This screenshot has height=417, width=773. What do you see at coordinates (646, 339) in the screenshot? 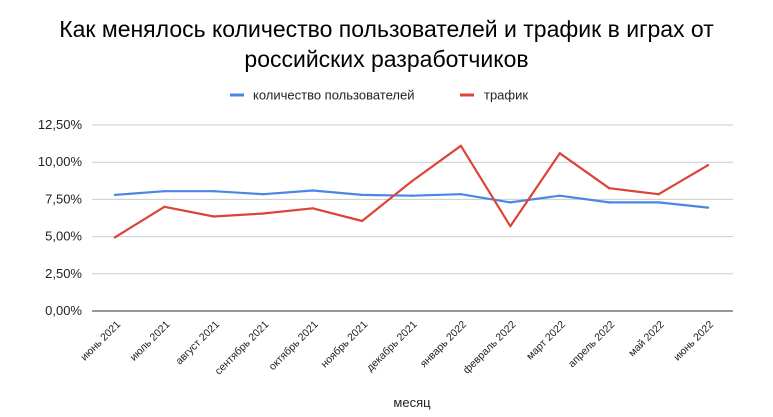
I see `x-tick-label: май 2022` at bounding box center [646, 339].